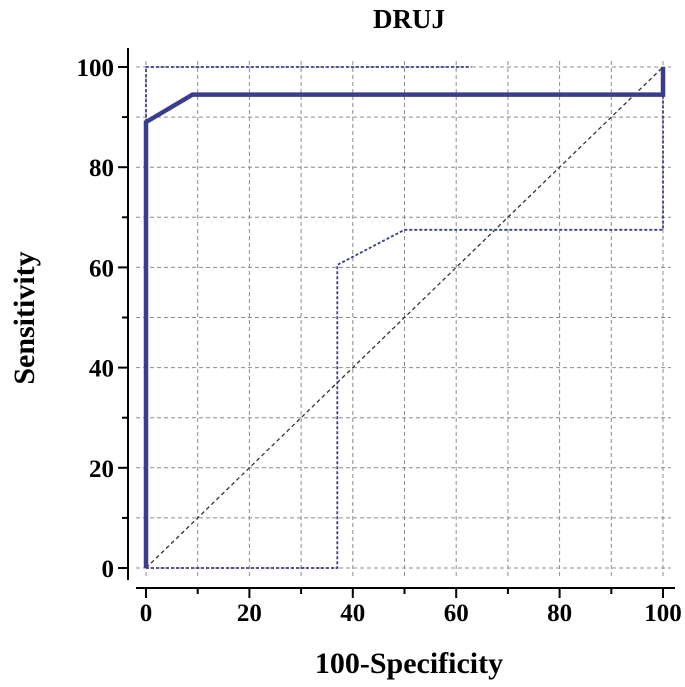  I want to click on x-axis-label: 100-Specificity, so click(409, 663).